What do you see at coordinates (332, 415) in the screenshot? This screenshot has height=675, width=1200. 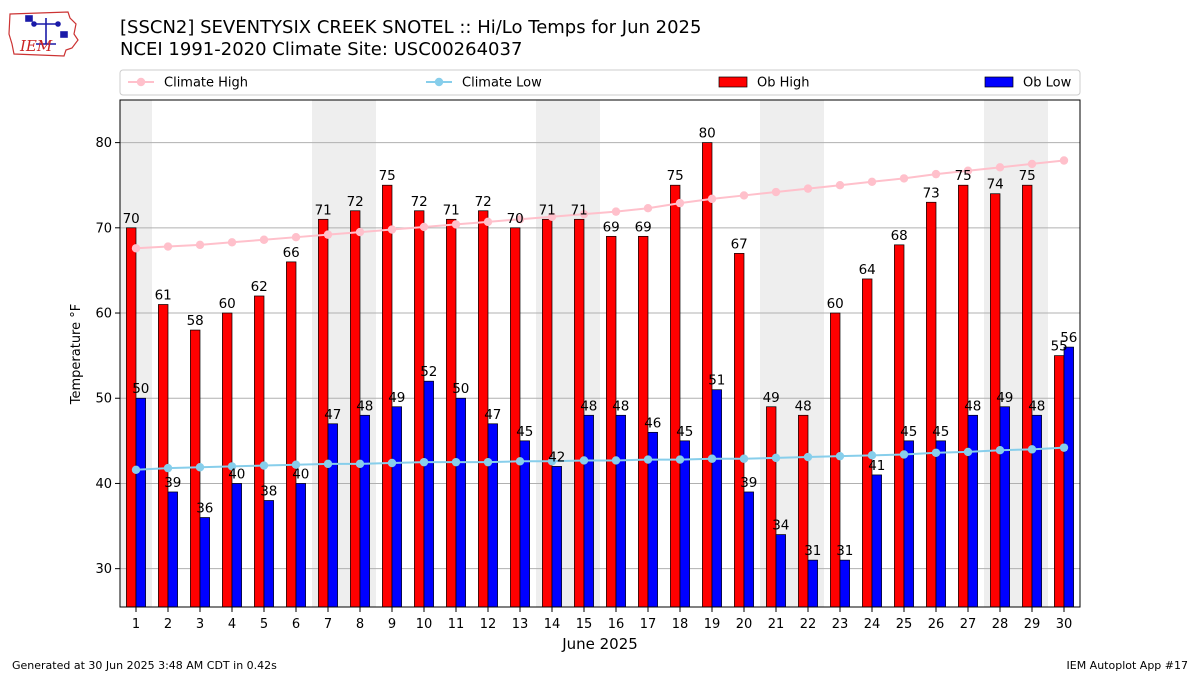 I see `ob-low-label-day-7: 47` at bounding box center [332, 415].